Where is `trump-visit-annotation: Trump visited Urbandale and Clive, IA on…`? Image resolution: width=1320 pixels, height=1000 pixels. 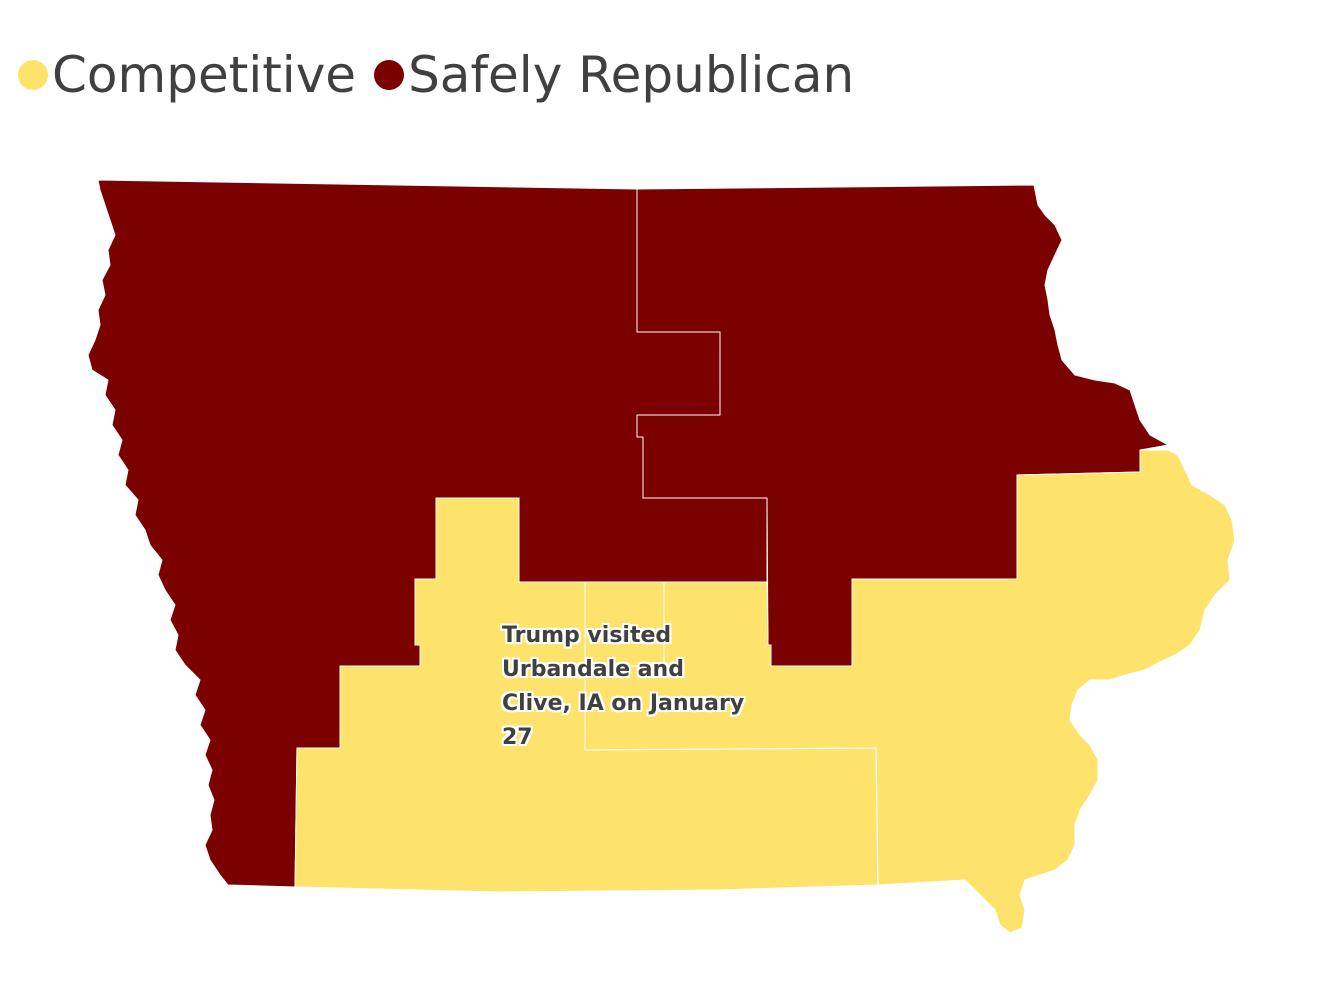 trump-visit-annotation: Trump visited Urbandale and Clive, IA on… is located at coordinates (623, 686).